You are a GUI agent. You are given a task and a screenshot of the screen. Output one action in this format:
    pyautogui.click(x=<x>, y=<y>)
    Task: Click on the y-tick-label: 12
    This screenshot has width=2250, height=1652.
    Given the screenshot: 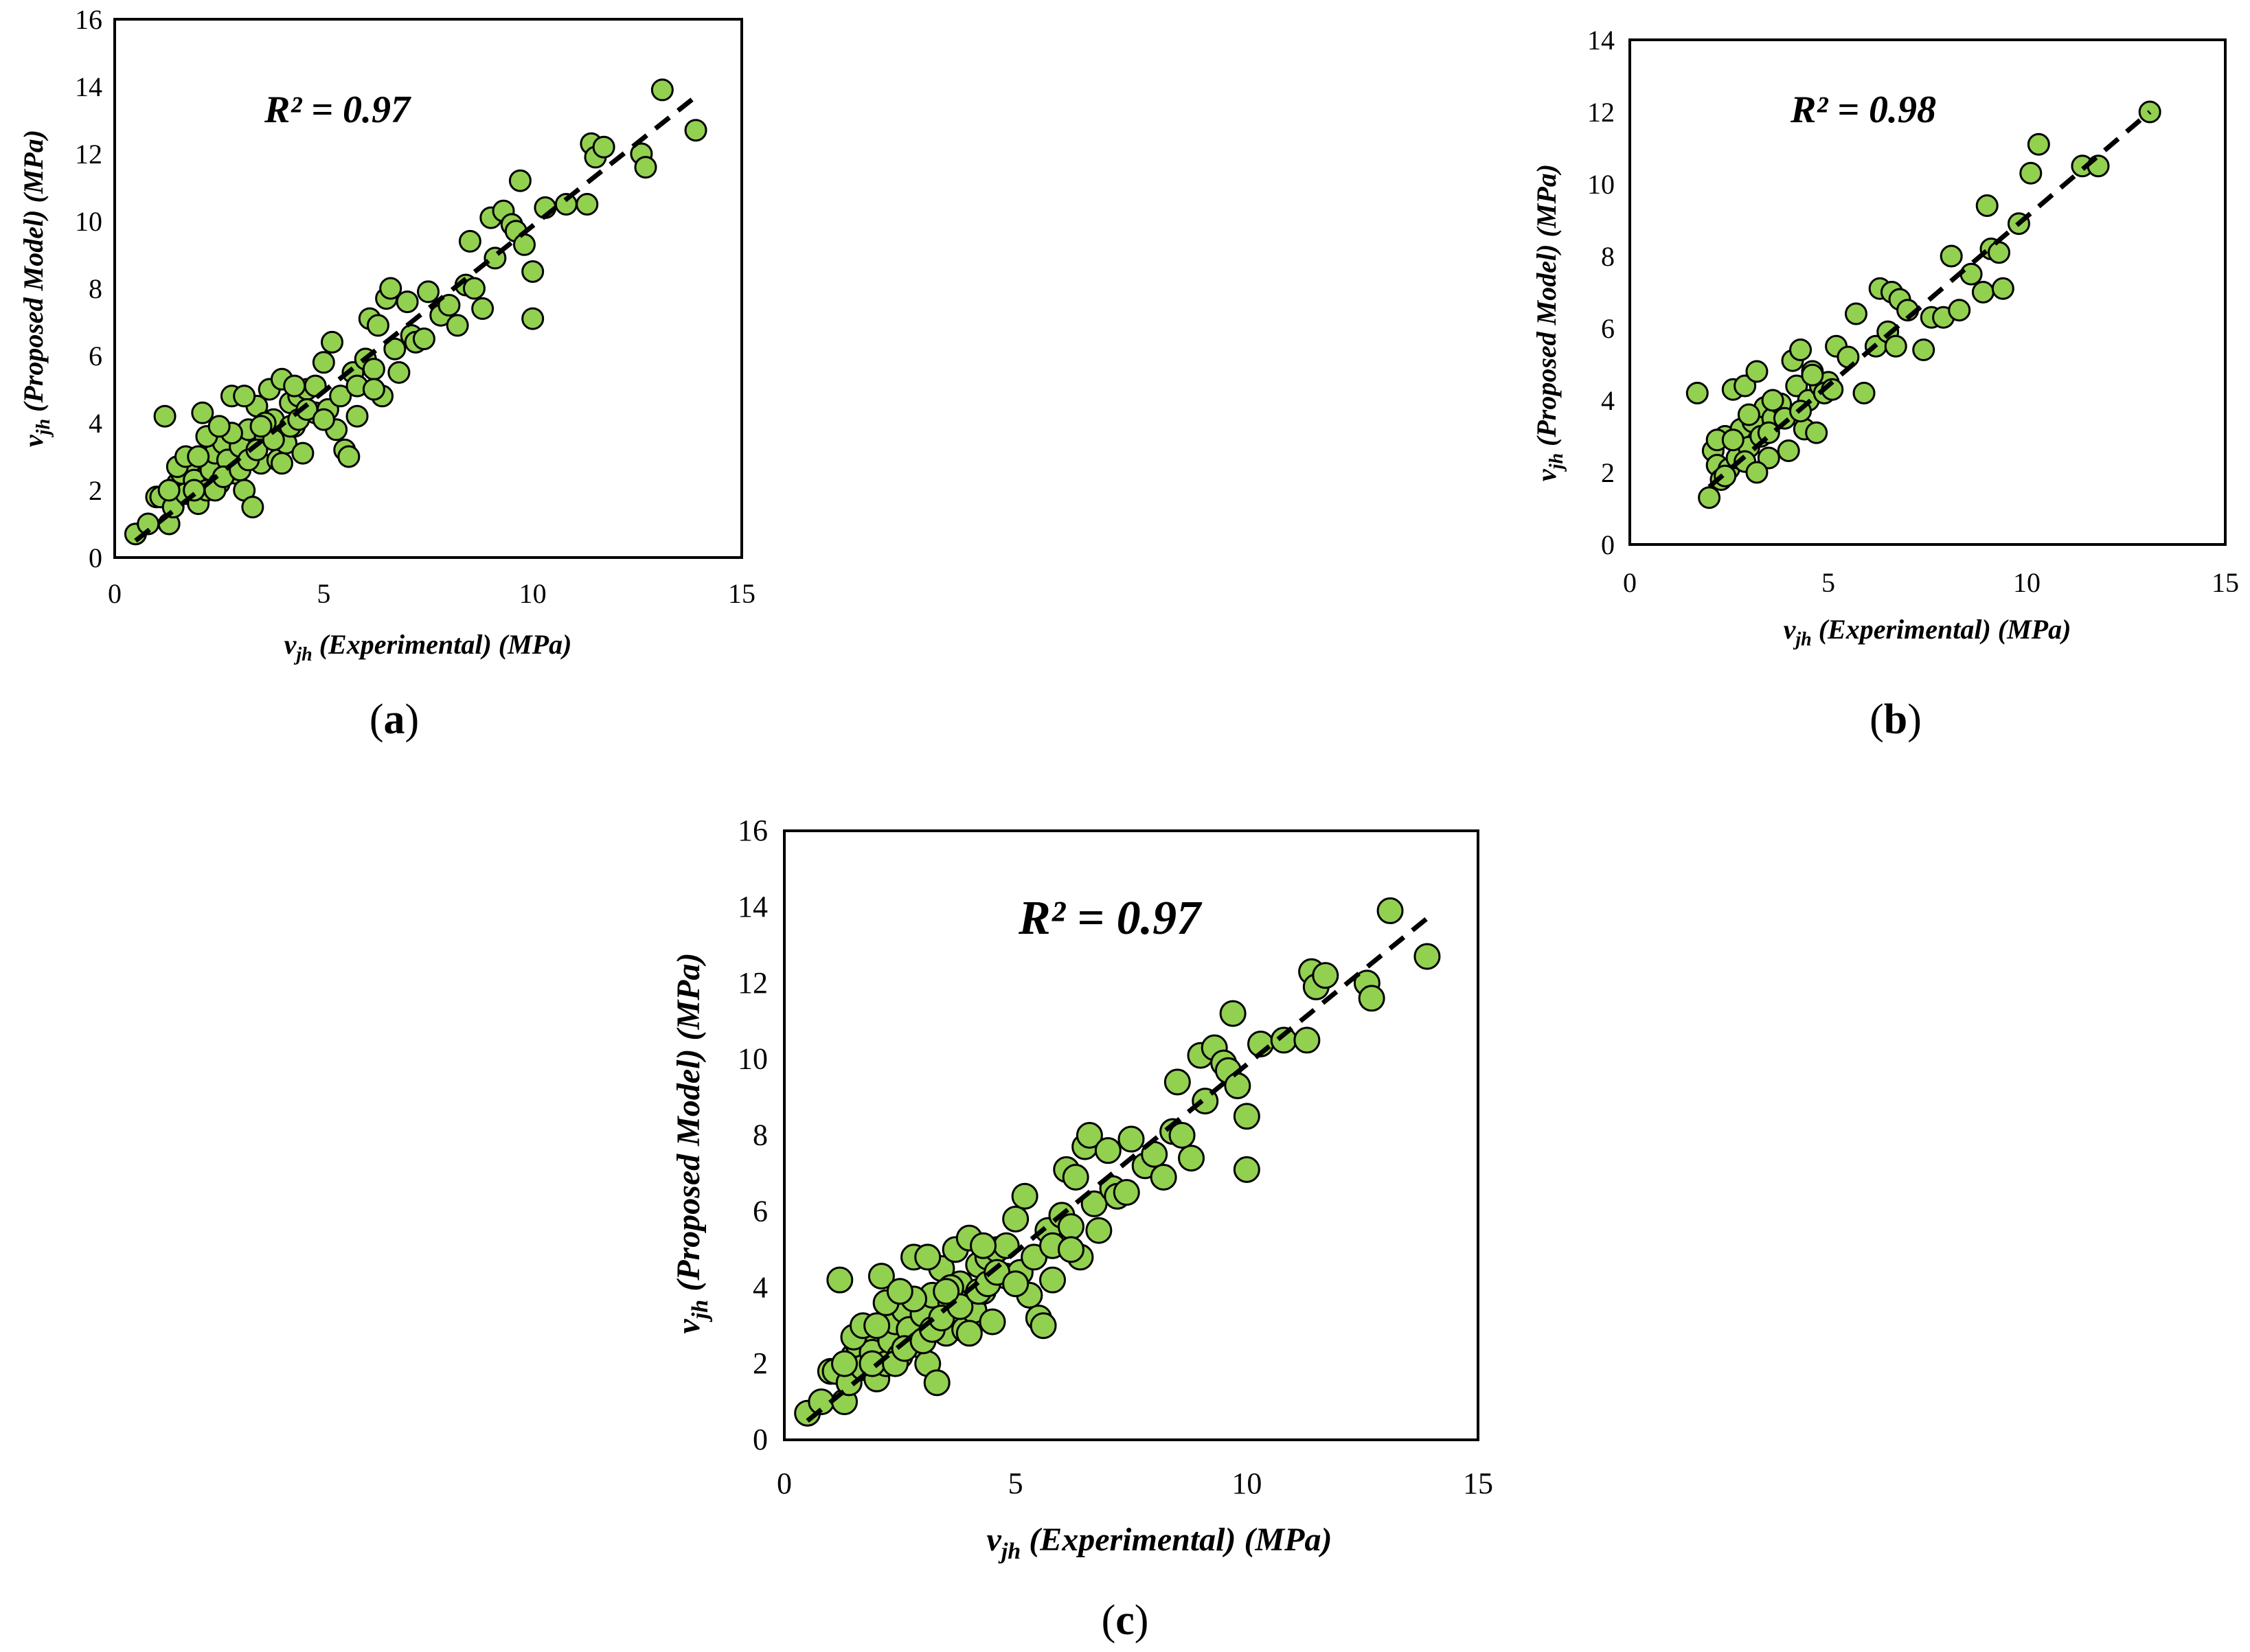 What is the action you would take?
    pyautogui.click(x=753, y=983)
    